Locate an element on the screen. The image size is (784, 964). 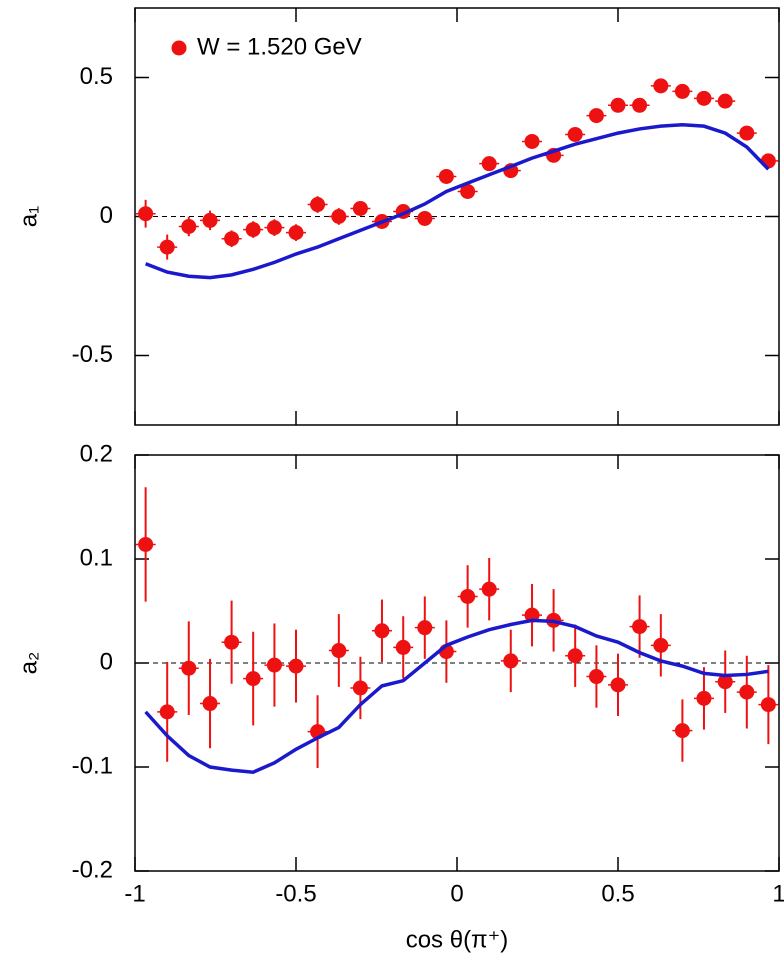
y-tick-label: -0.1 is located at coordinates (92, 765).